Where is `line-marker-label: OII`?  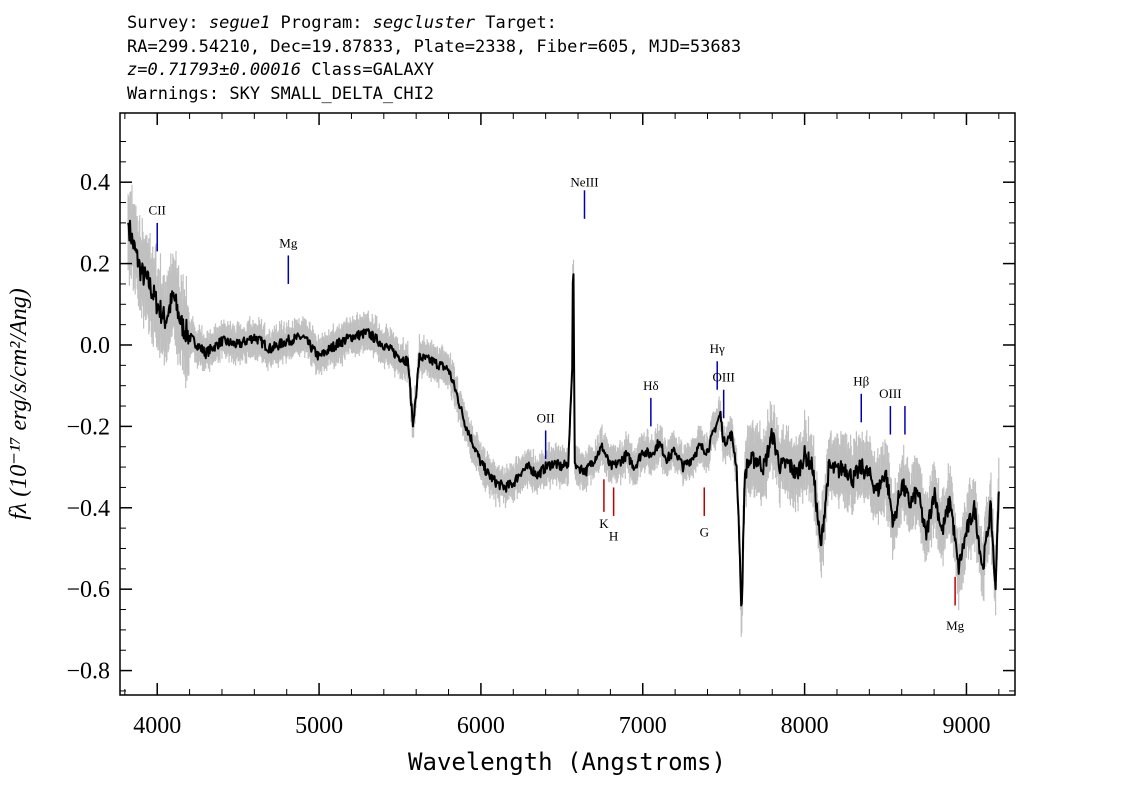 line-marker-label: OII is located at coordinates (546, 417).